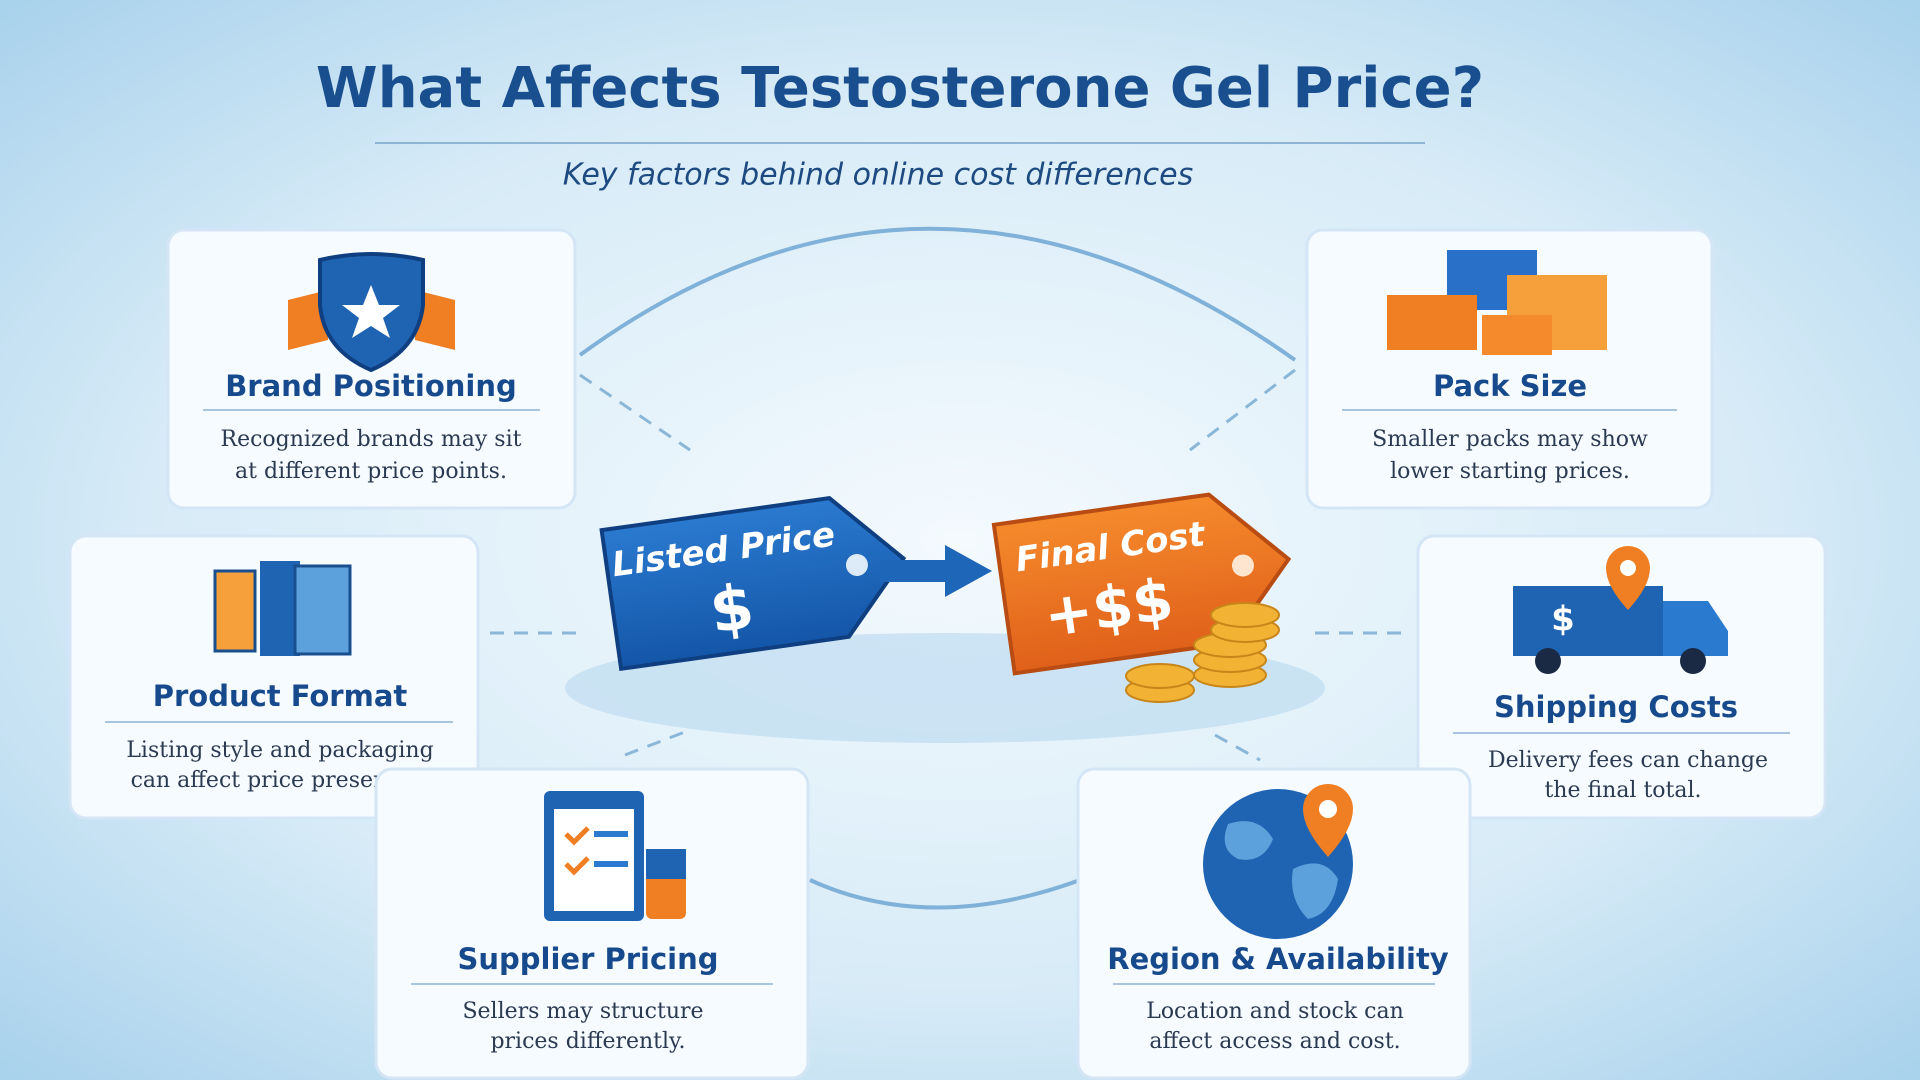  What do you see at coordinates (1622, 790) in the screenshot?
I see `card-text: the final total.` at bounding box center [1622, 790].